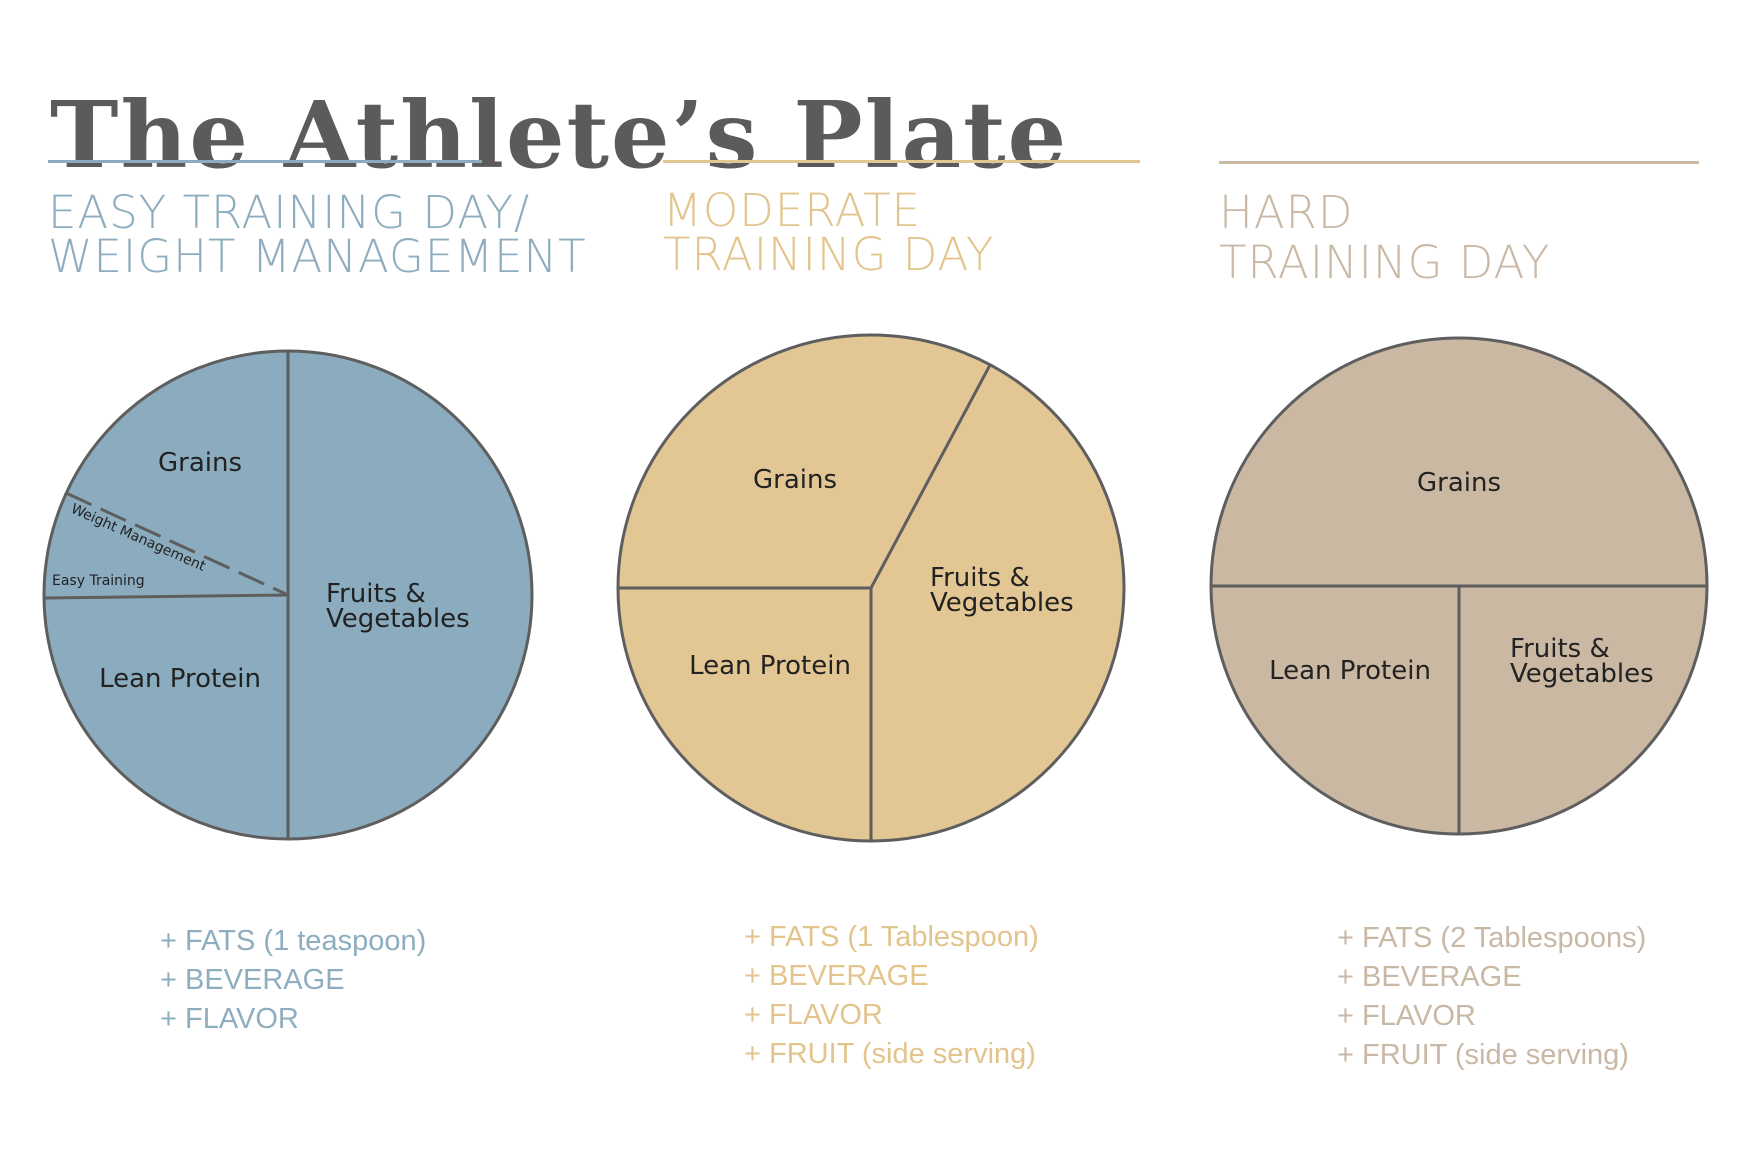 This screenshot has height=1167, width=1750. I want to click on weight-management-dashed-line, so click(177, 544).